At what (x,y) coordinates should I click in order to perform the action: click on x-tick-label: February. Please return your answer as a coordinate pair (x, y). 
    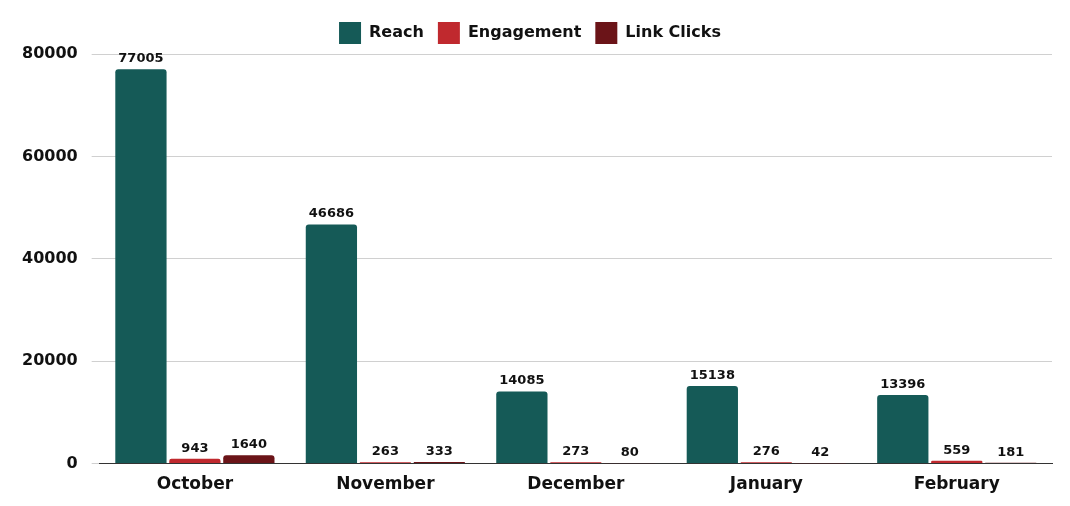
    Looking at the image, I should click on (956, 483).